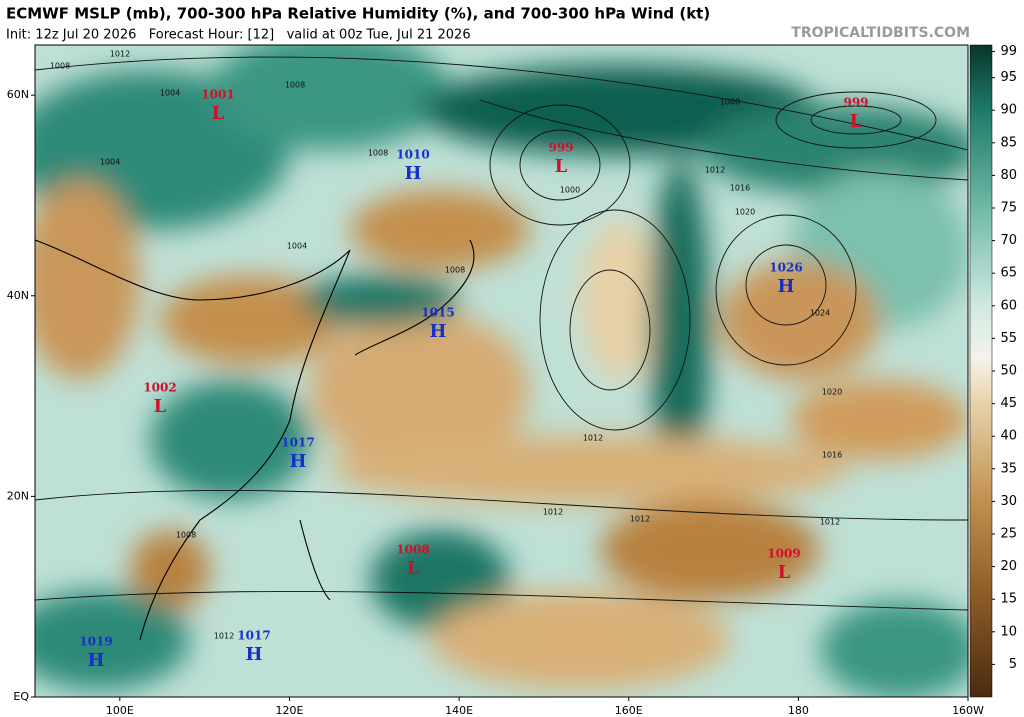  I want to click on colorbar-tick-label: 90, so click(1008, 110).